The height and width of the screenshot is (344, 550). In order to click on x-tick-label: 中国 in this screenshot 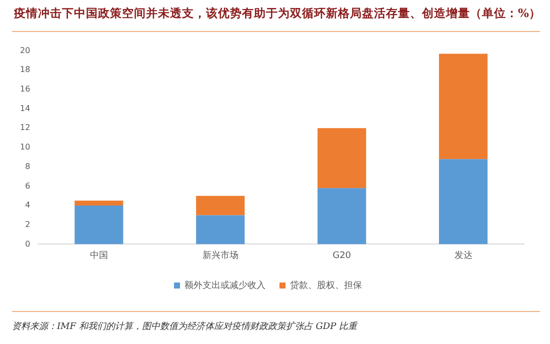, I will do `click(99, 255)`.